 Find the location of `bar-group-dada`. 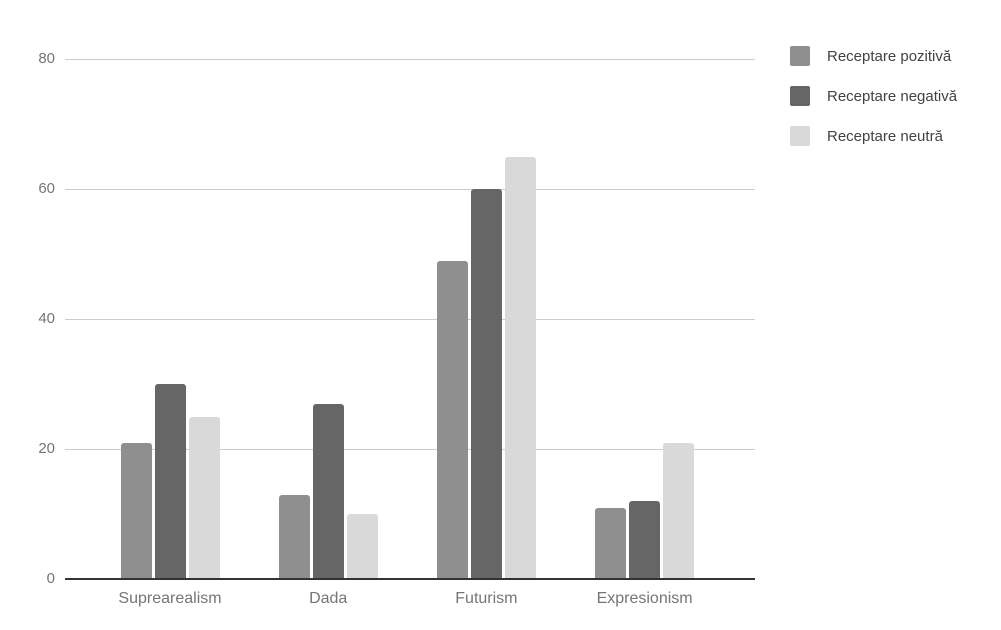

bar-group-dada is located at coordinates (328, 319).